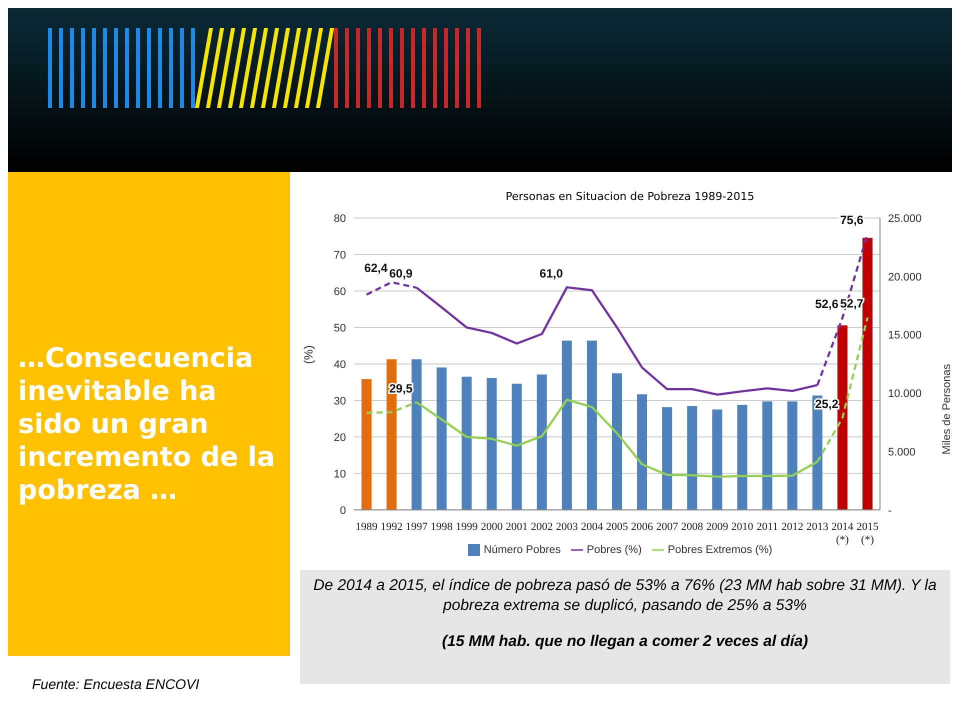 This screenshot has width=960, height=720. I want to click on x-tick-label: 1998, so click(442, 526).